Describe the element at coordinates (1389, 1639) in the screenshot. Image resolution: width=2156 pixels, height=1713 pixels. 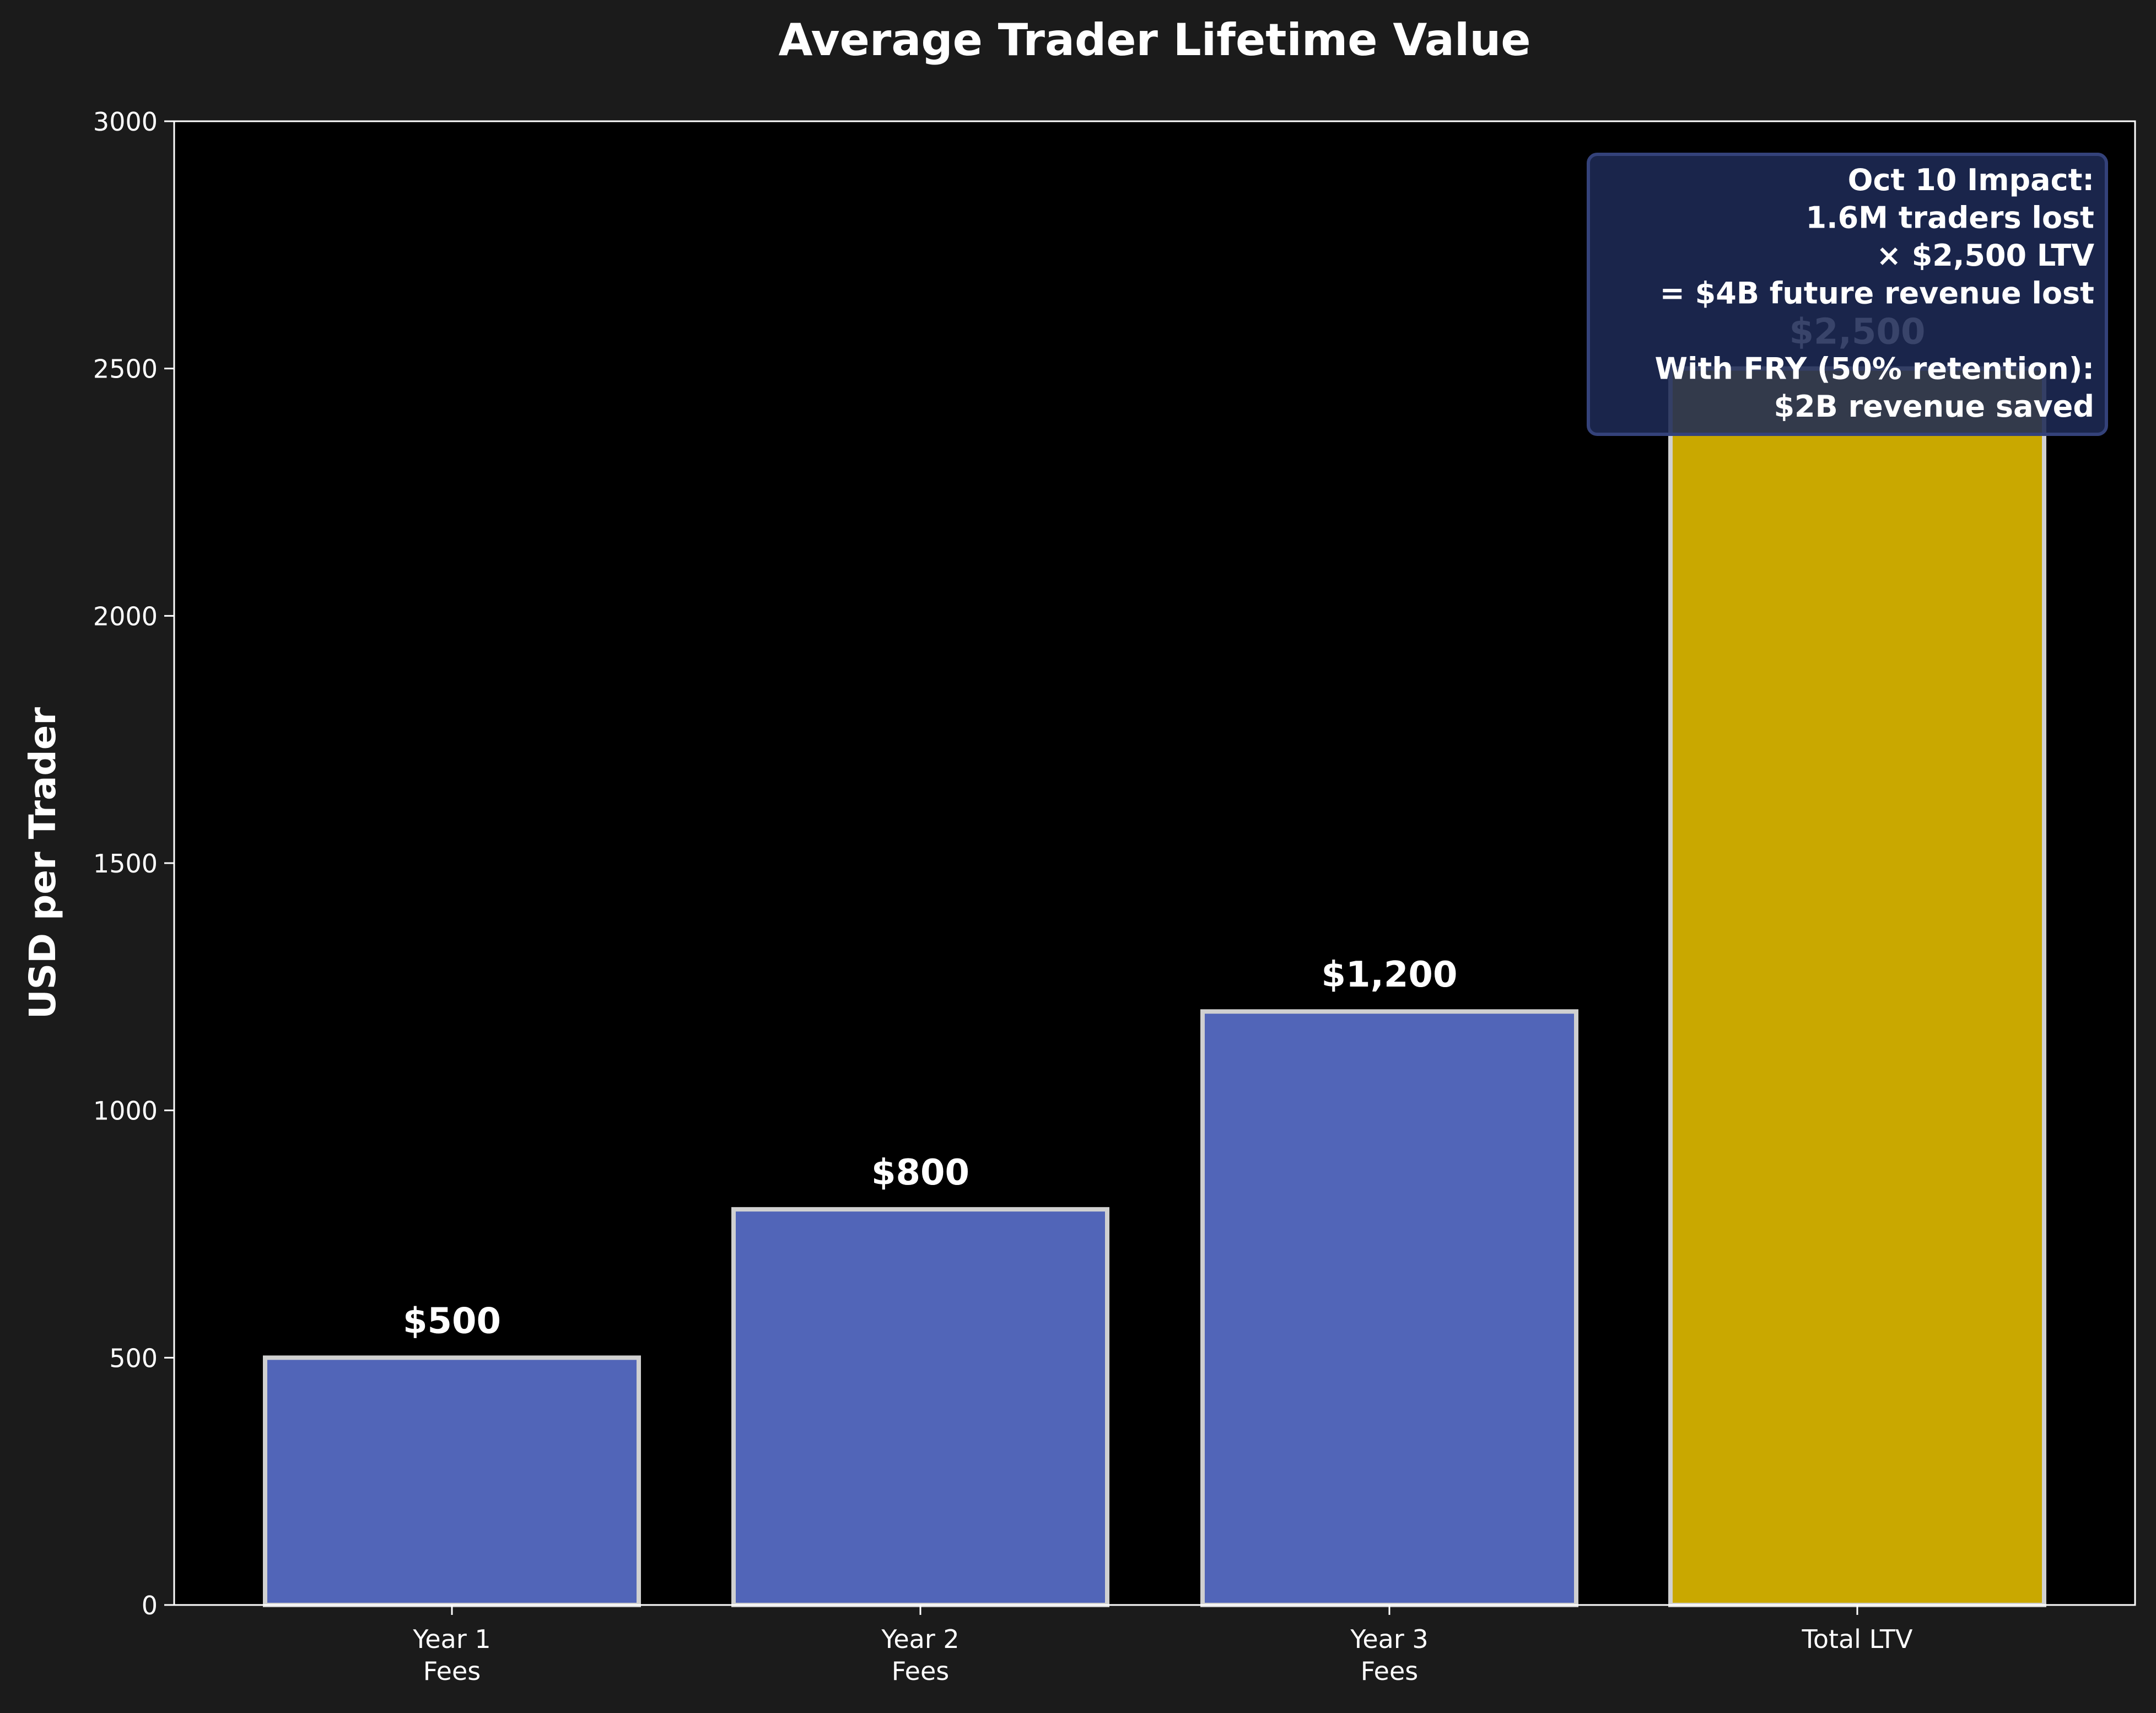
I see `x-tick-label: Year 3` at that location.